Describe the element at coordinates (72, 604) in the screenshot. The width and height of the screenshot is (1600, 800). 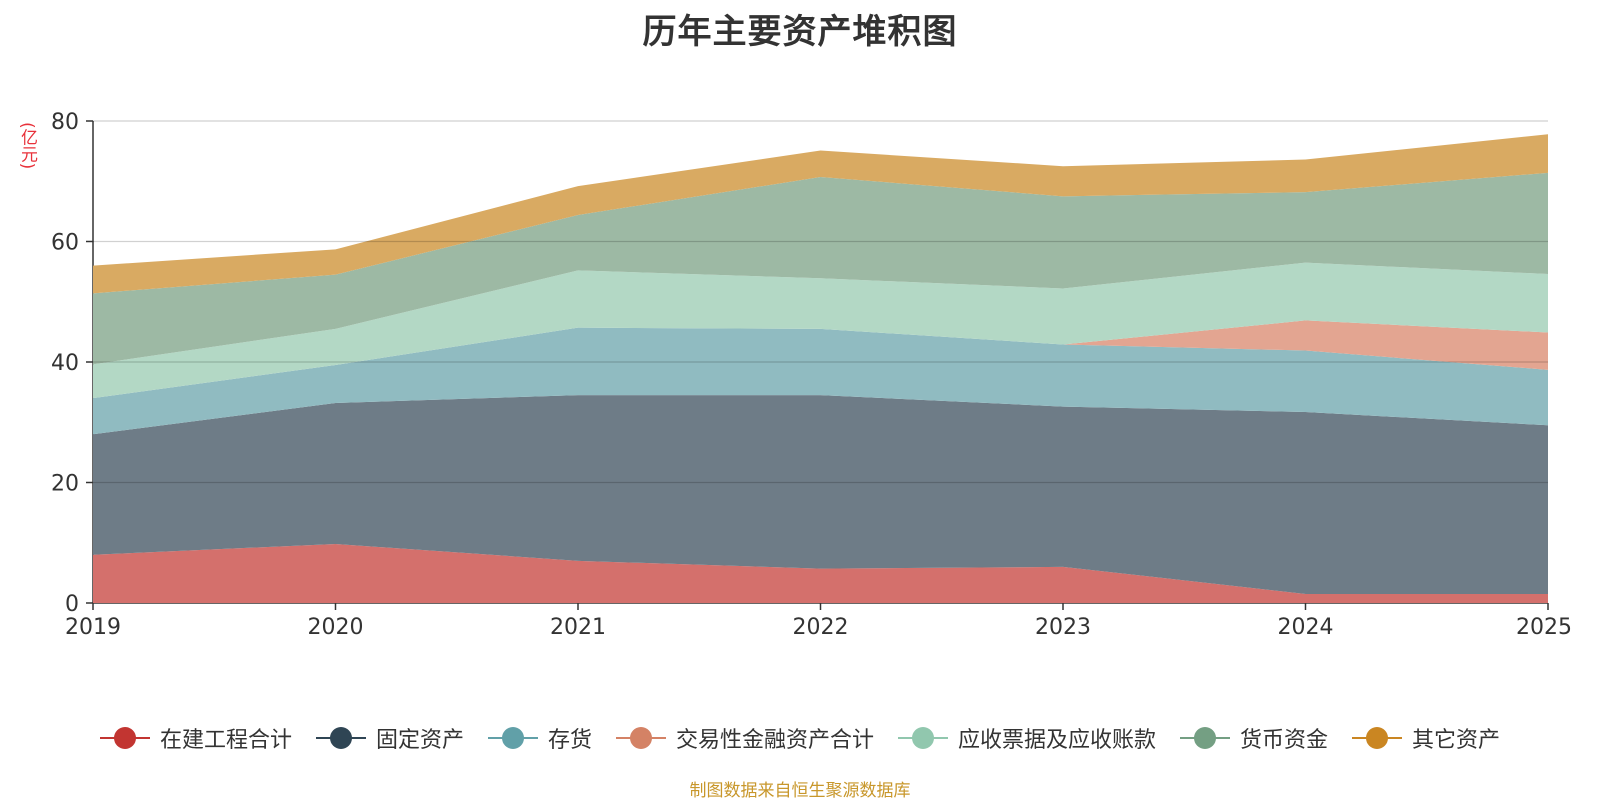
I see `y-tick-label: 0` at that location.